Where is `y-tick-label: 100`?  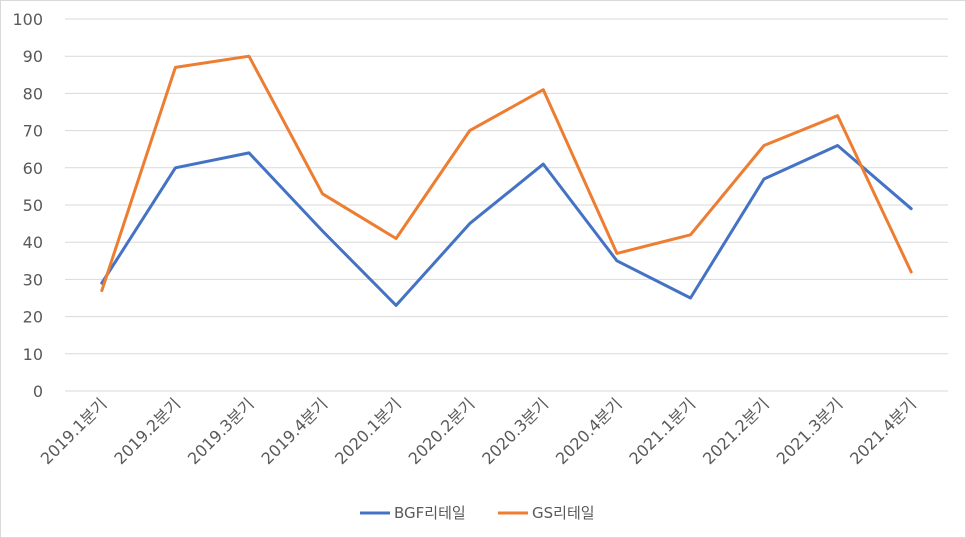
y-tick-label: 100 is located at coordinates (27, 19).